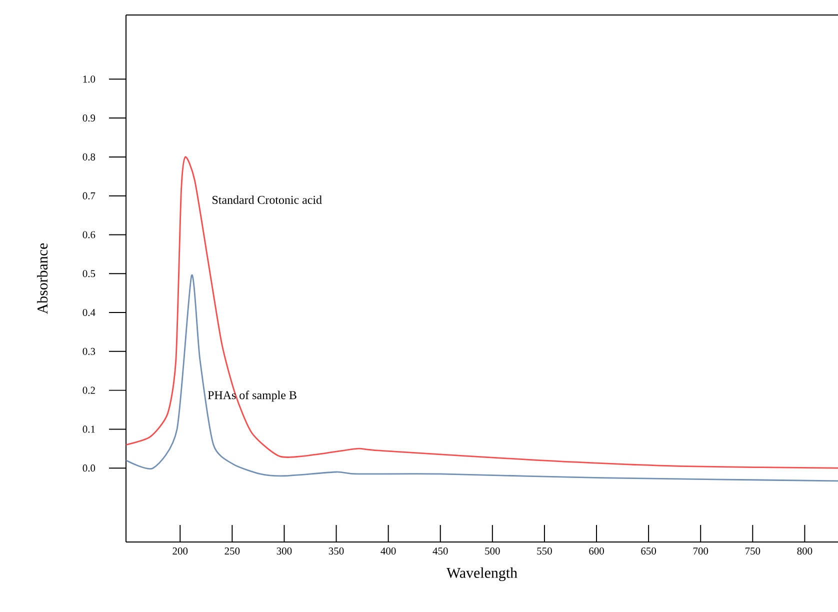 This screenshot has height=612, width=838. What do you see at coordinates (752, 551) in the screenshot?
I see `x-tick-label: 750` at bounding box center [752, 551].